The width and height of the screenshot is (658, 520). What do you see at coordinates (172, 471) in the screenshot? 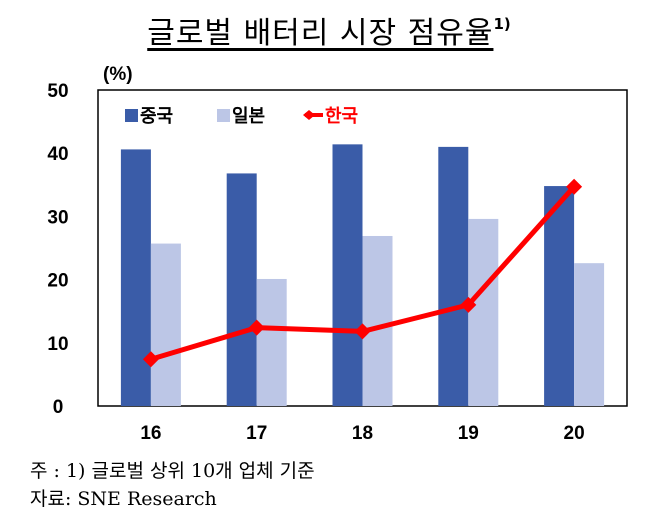
I see `footnote-line-1: 주 : 1) 글로벌 상위 10개 업체 기준` at bounding box center [172, 471].